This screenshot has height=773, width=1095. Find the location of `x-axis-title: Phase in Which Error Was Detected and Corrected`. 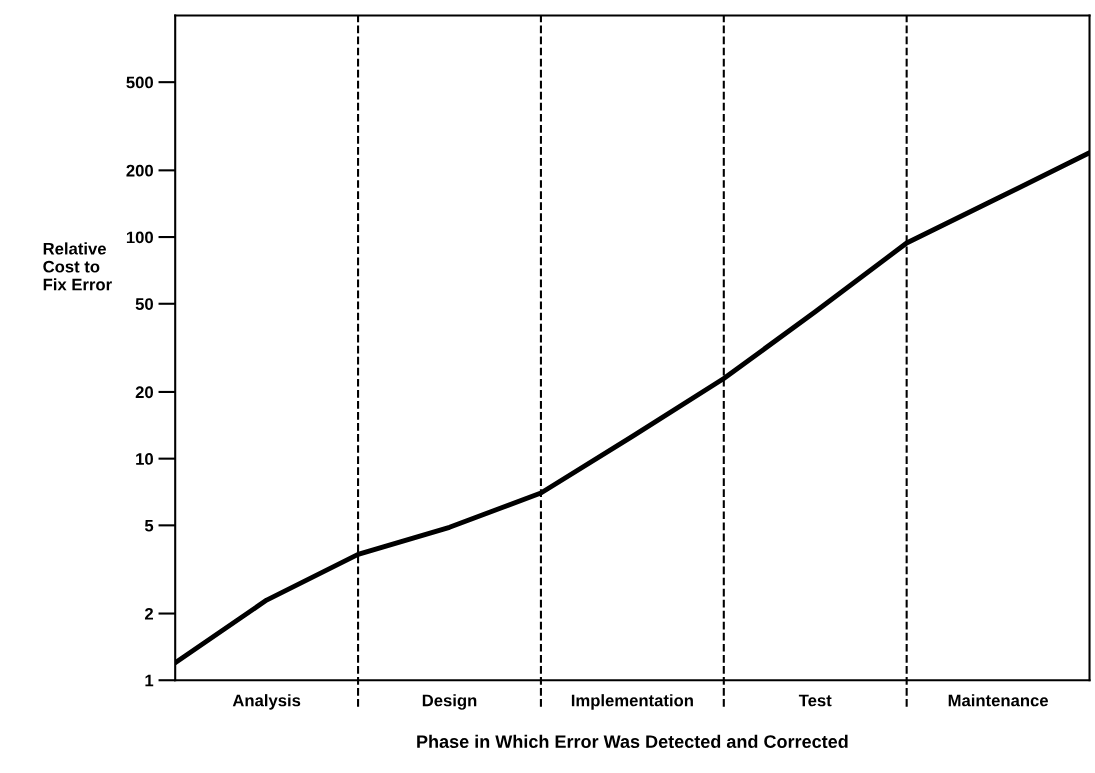

x-axis-title: Phase in Which Error Was Detected and Corrected is located at coordinates (632, 741).